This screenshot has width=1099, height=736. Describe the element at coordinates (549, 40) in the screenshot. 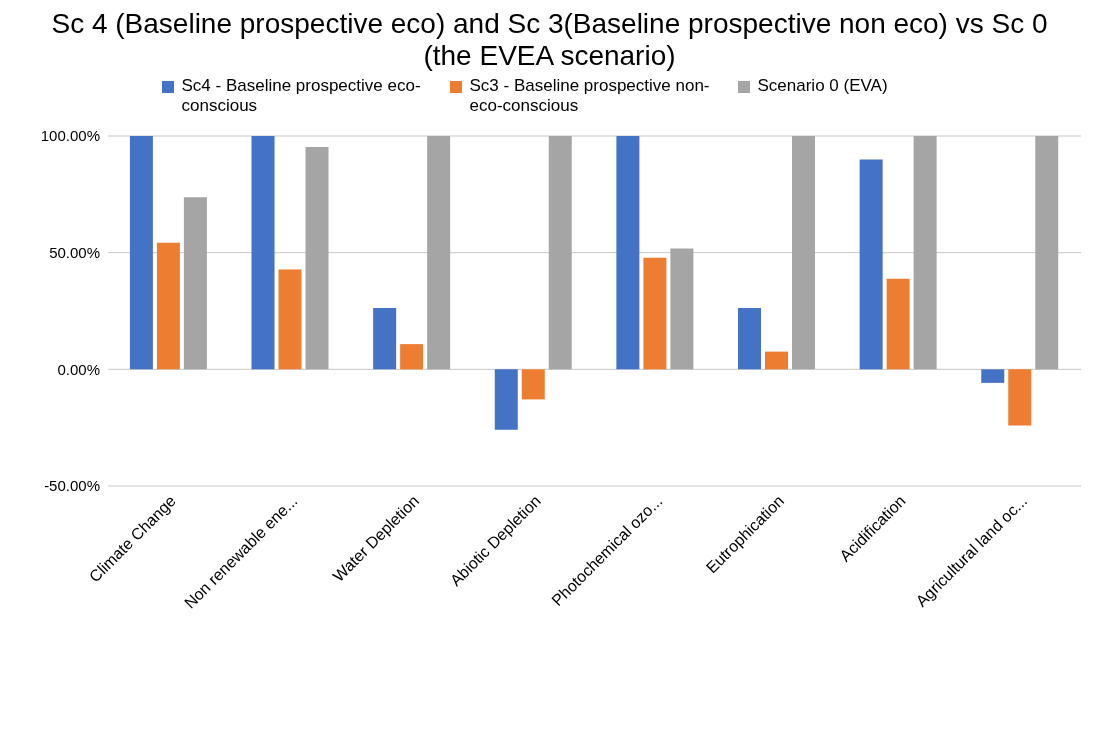

I see `chart-title: Sc 4 (Baseline prospective eco) and Sc 3(Baseline prospective non eco) vs Sc 0 (the EVEA scenario)` at that location.